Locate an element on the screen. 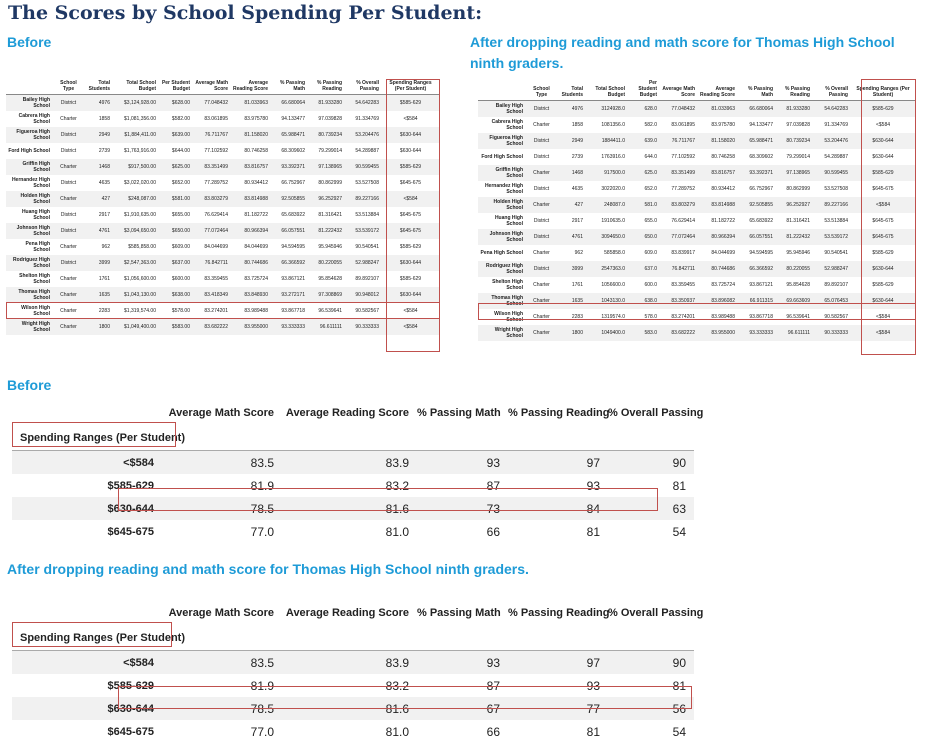 Image resolution: width=935 pixels, height=745 pixels. table-cell: 93.333333 is located at coordinates (757, 333).